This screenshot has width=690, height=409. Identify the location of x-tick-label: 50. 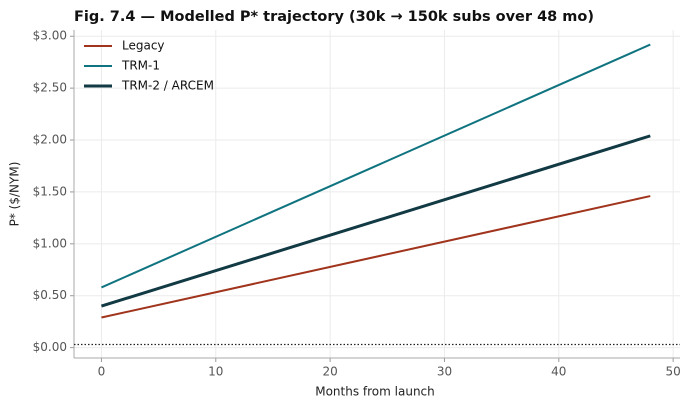
(672, 372).